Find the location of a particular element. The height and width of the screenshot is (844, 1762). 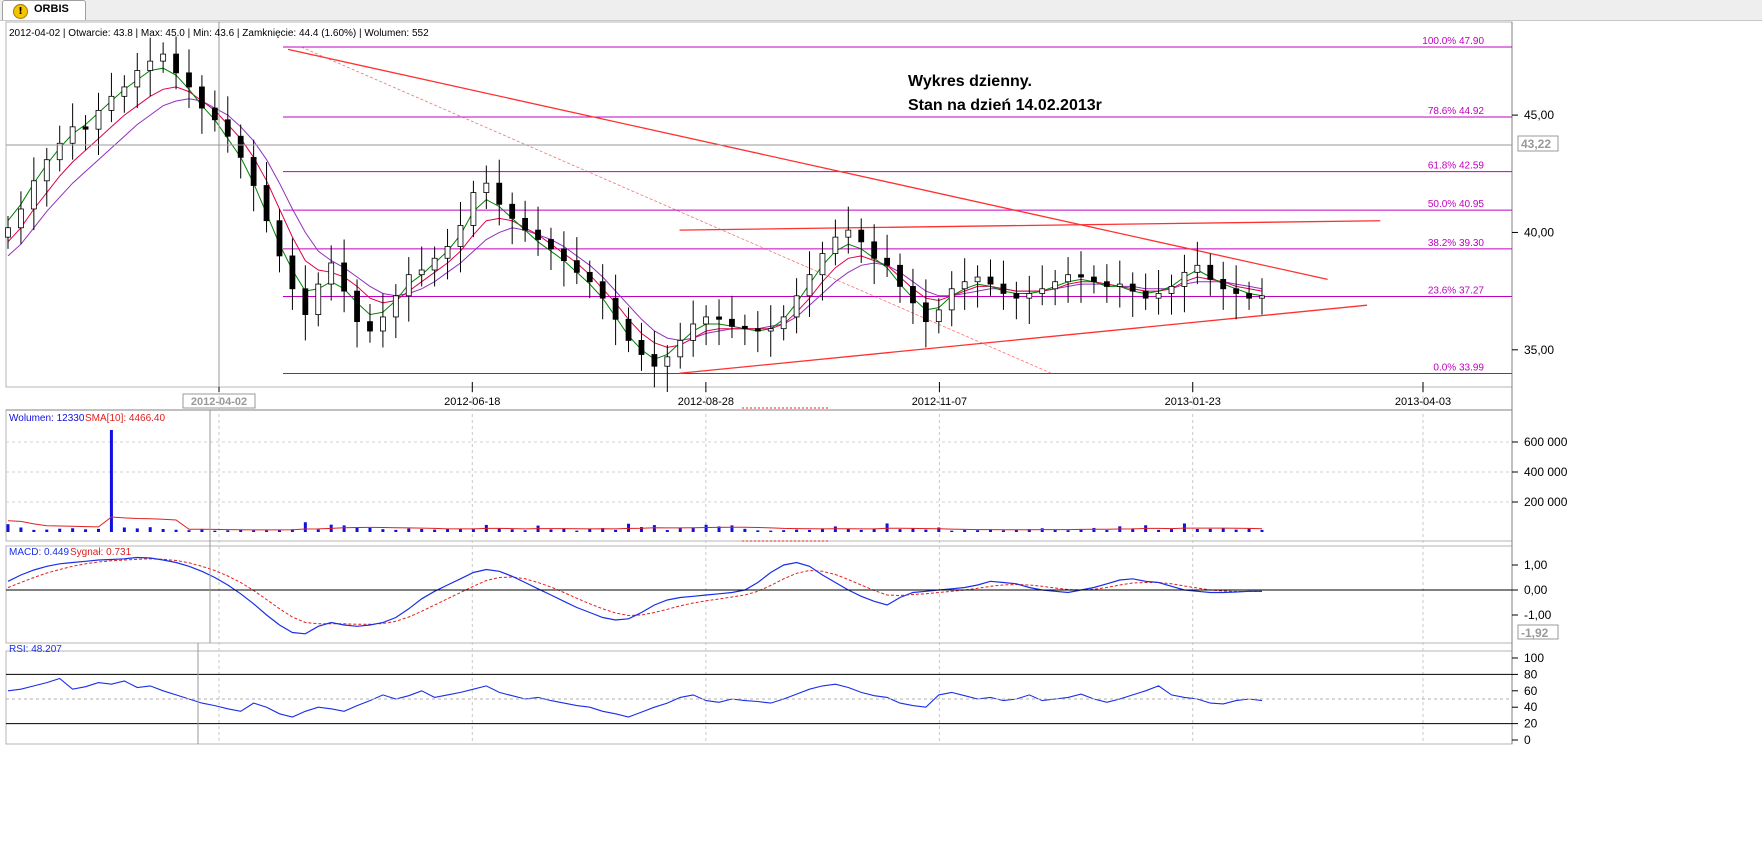

rsi-panel is located at coordinates (759, 697).